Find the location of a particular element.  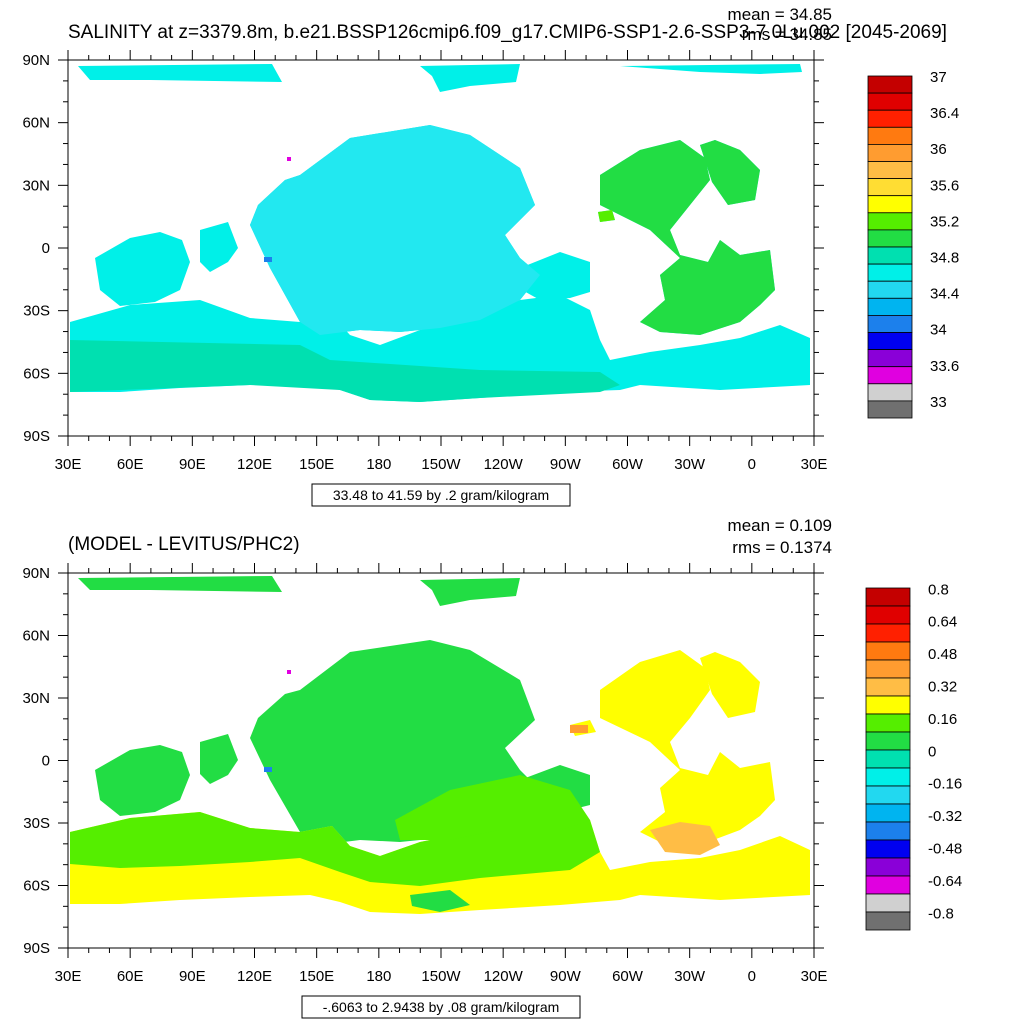

colorbar-label: 33 is located at coordinates (938, 402).